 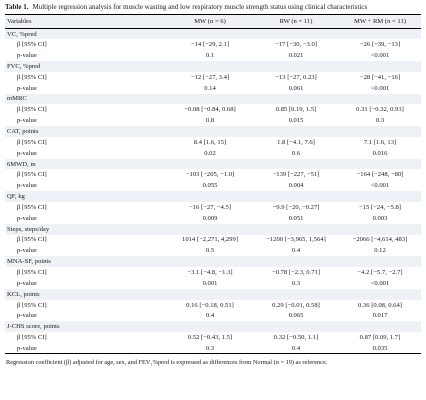 What do you see at coordinates (296, 175) in the screenshot?
I see `cell-rw: −139 [−227, −51]` at bounding box center [296, 175].